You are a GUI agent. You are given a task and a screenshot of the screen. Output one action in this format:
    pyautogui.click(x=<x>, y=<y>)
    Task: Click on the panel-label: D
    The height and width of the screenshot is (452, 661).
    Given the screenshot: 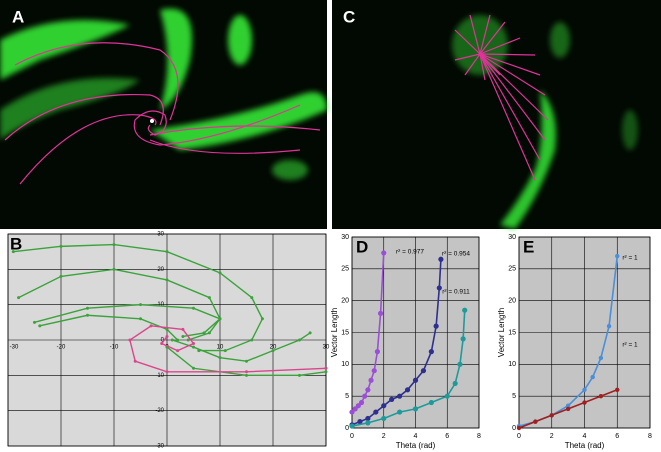 What is the action you would take?
    pyautogui.click(x=362, y=246)
    